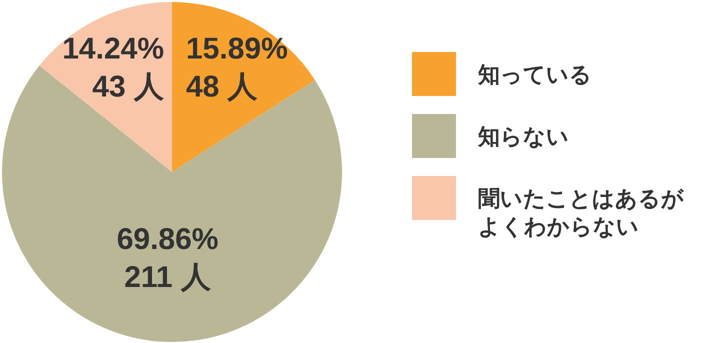 Image resolution: width=712 pixels, height=343 pixels. I want to click on data-label: 14.24% 43 人, so click(113, 68).